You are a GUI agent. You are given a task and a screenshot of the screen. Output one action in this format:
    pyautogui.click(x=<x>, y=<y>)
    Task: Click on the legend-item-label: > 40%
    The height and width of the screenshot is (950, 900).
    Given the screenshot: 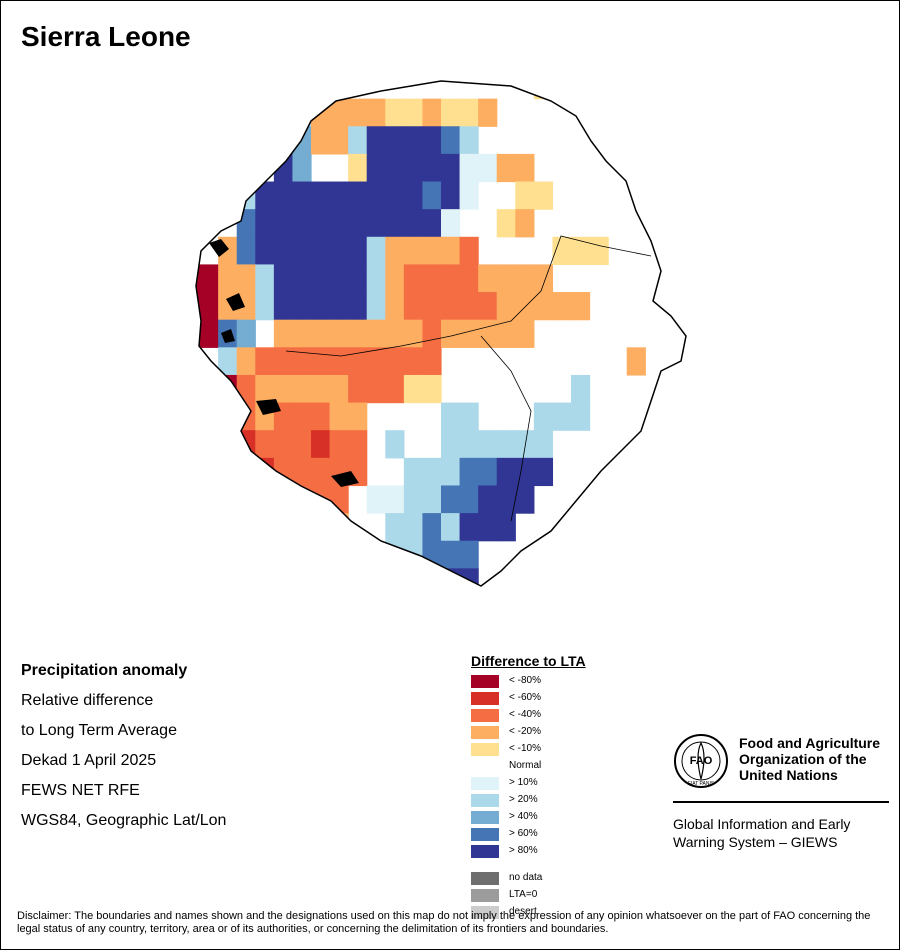 What is the action you would take?
    pyautogui.click(x=523, y=816)
    